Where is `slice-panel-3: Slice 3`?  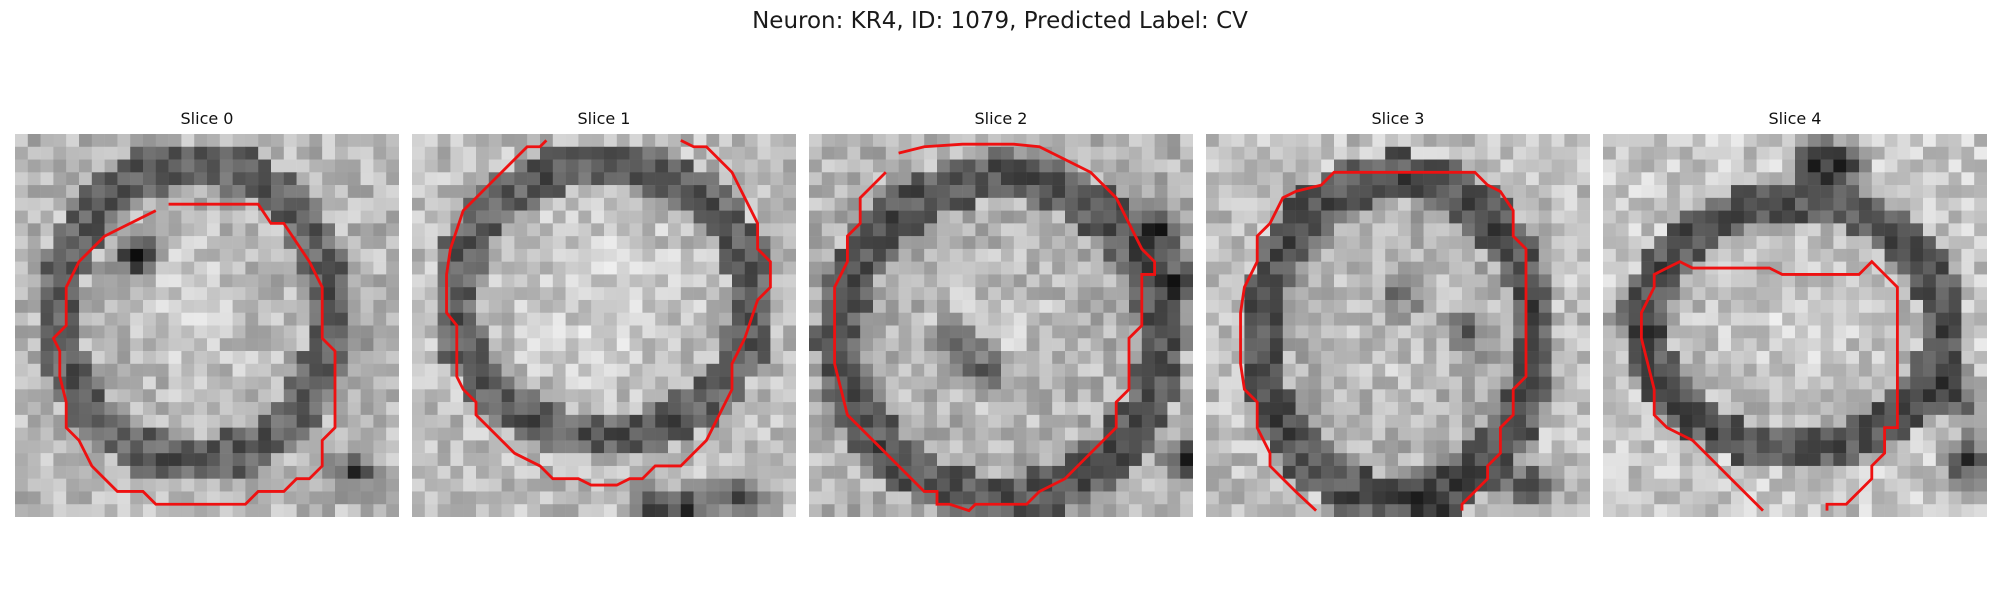 slice-panel-3: Slice 3 is located at coordinates (1398, 313).